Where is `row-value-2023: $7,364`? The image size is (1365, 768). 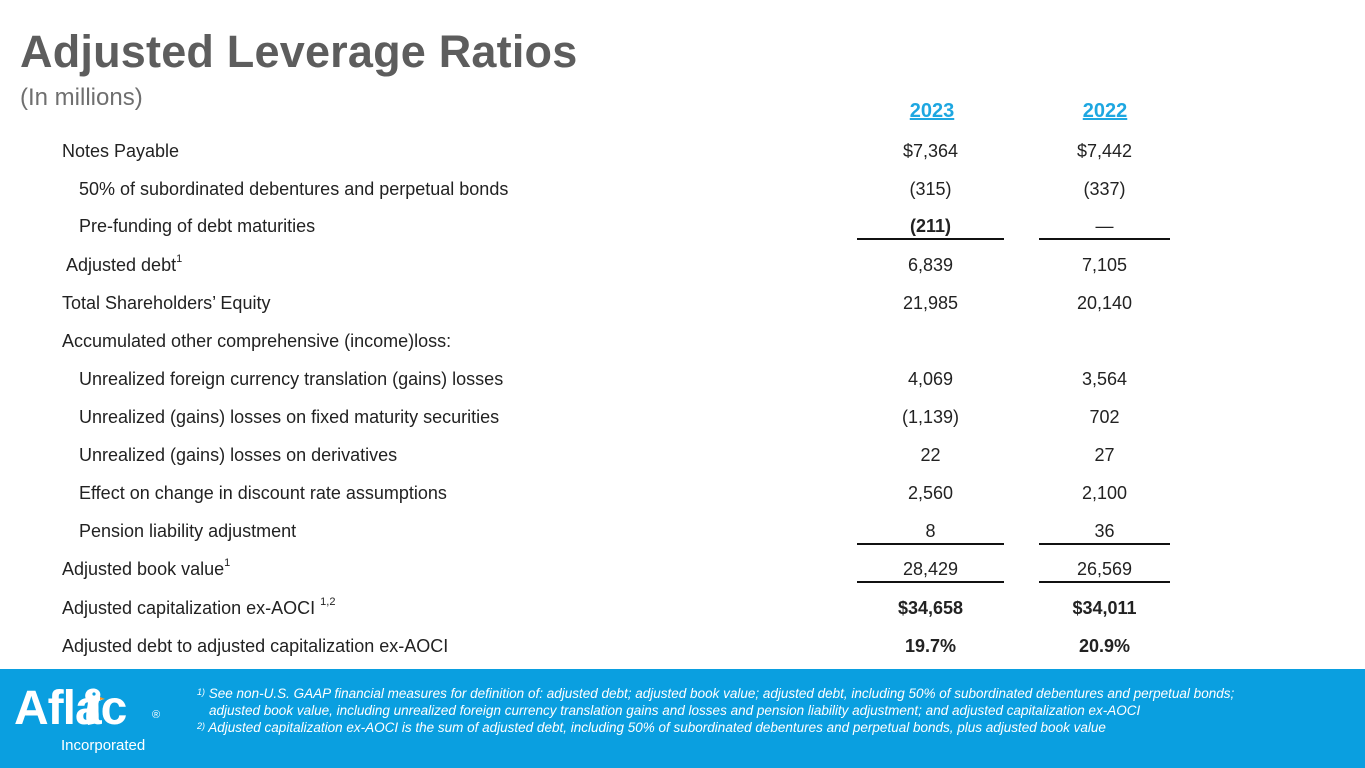 row-value-2023: $7,364 is located at coordinates (930, 151).